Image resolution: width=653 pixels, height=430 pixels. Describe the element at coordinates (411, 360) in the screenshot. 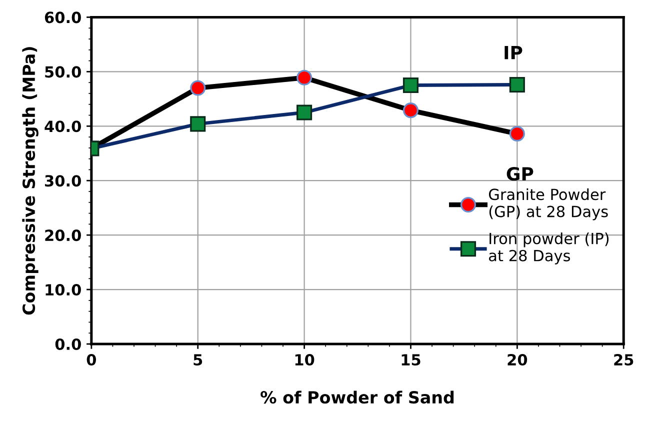

I see `x-tick-label: 15` at that location.